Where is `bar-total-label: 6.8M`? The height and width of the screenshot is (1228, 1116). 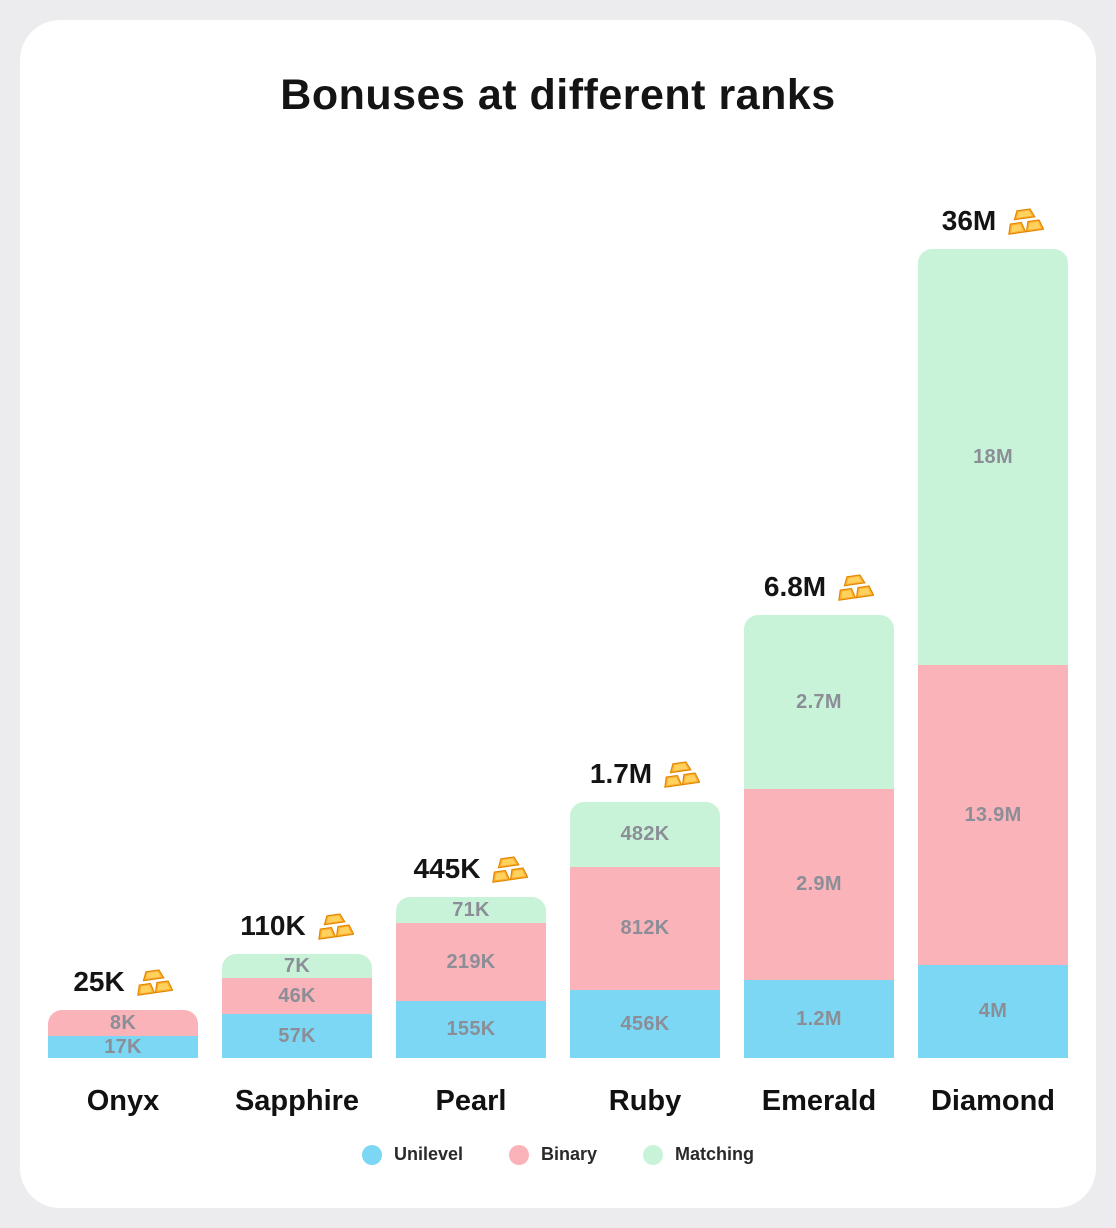
bar-total-label: 6.8M is located at coordinates (819, 587).